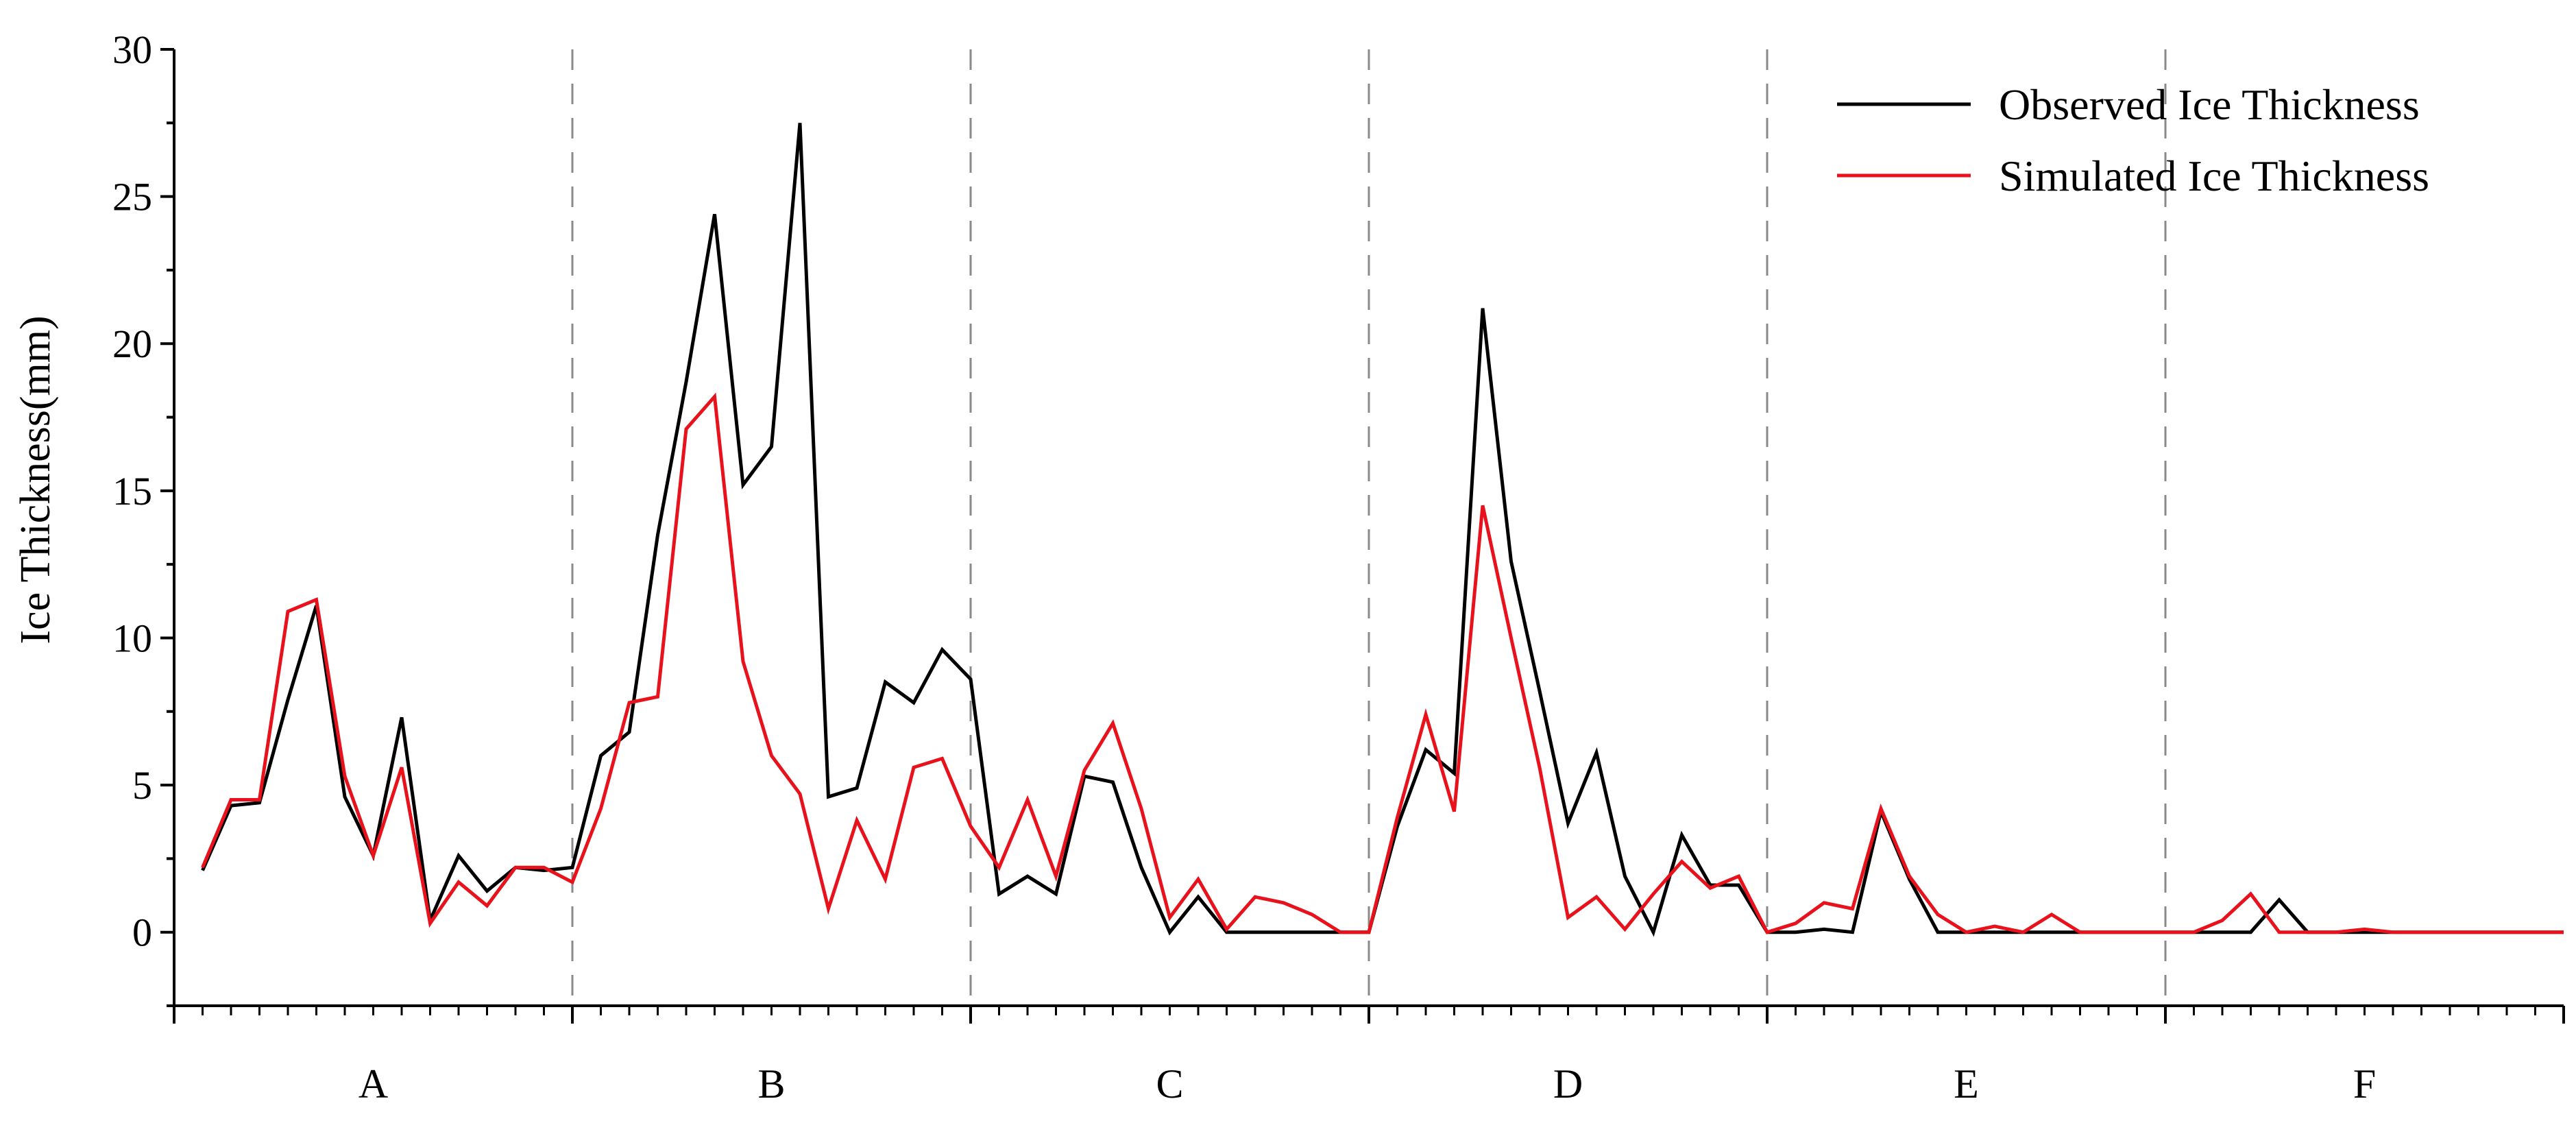  What do you see at coordinates (1169, 1084) in the screenshot?
I see `x-group-label: C` at bounding box center [1169, 1084].